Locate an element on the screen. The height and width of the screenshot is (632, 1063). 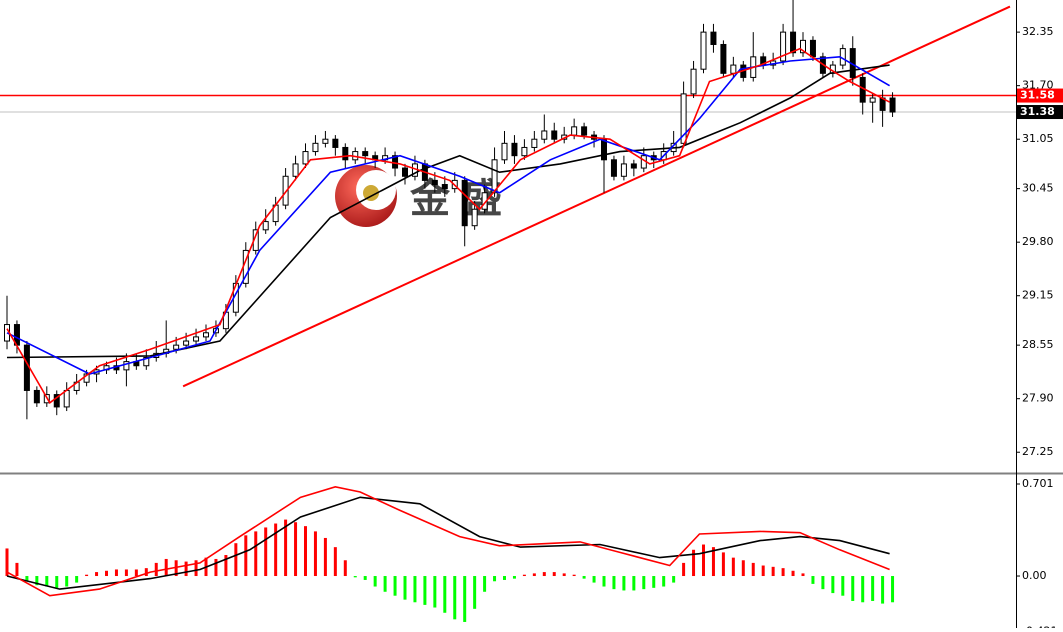
y-tick-label: 31.05 is located at coordinates (1038, 138).